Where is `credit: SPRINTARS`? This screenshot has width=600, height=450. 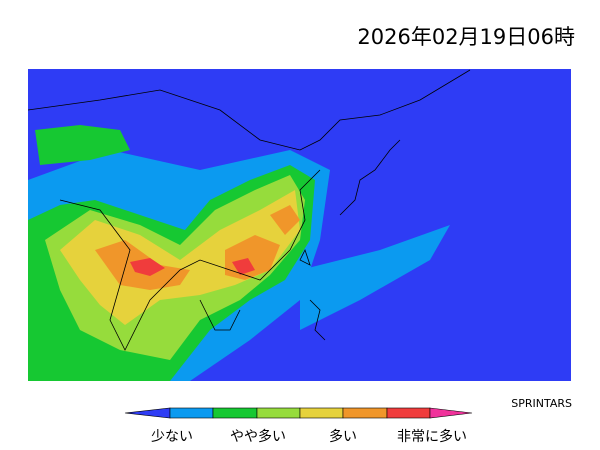
credit: SPRINTARS is located at coordinates (541, 403).